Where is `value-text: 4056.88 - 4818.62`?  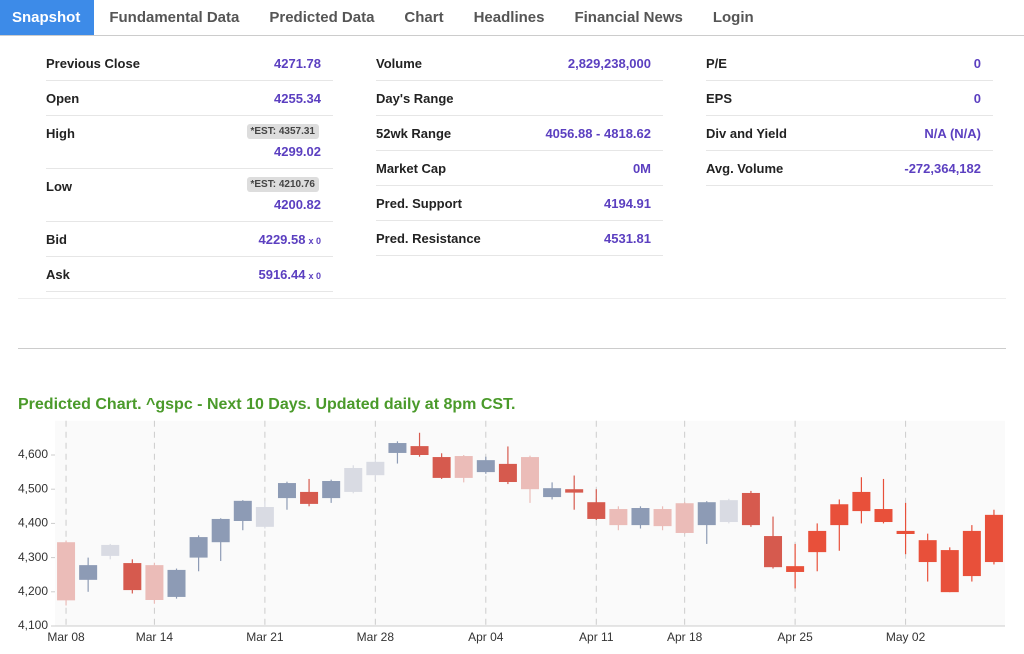 value-text: 4056.88 - 4818.62 is located at coordinates (598, 133).